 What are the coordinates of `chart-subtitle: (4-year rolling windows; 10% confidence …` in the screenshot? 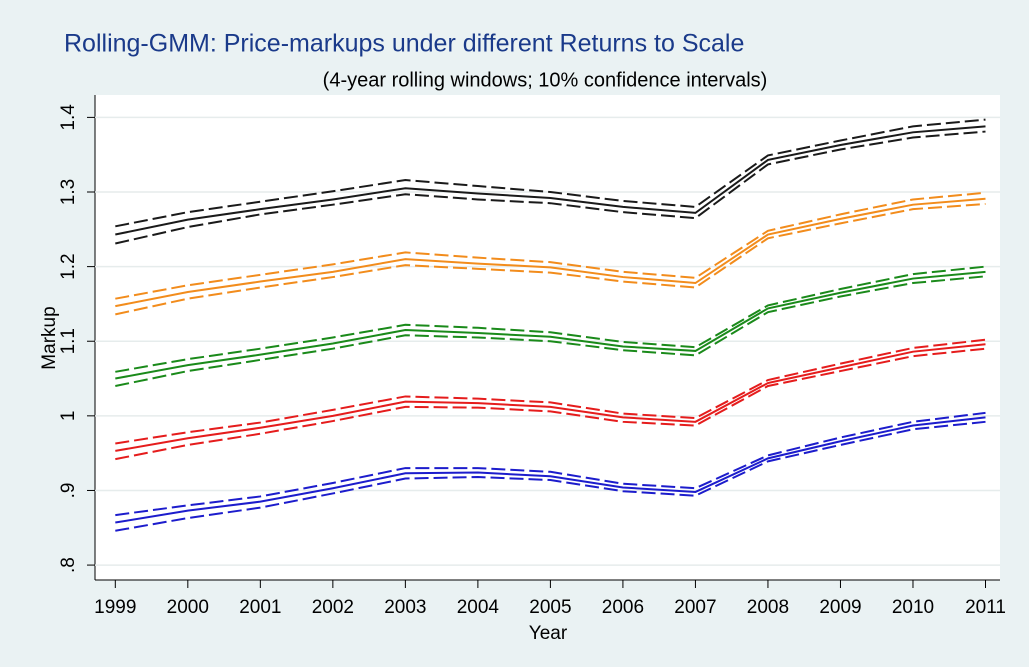 It's located at (545, 80).